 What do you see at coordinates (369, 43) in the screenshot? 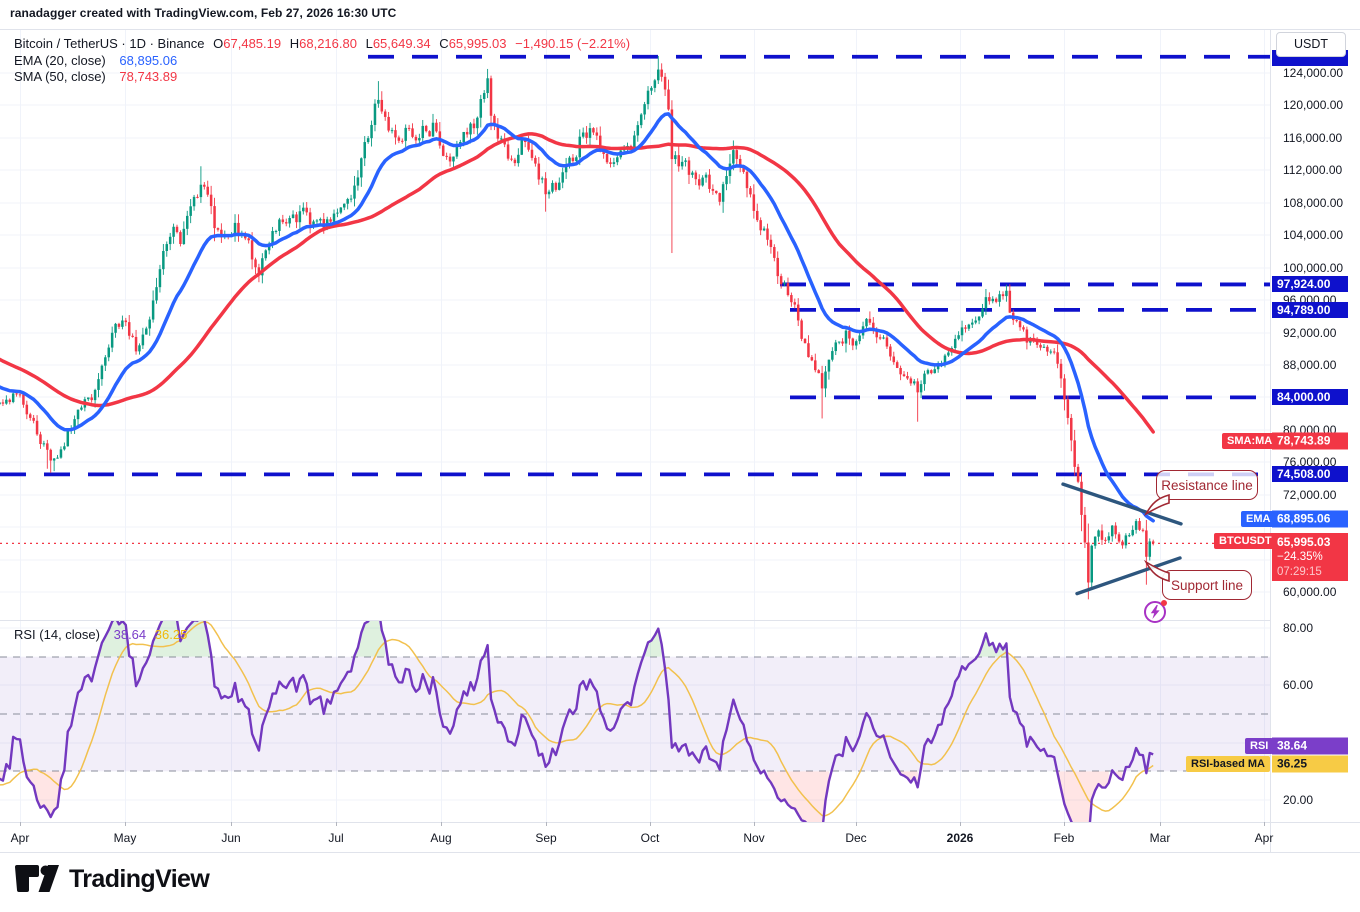
I see `low-label: L` at bounding box center [369, 43].